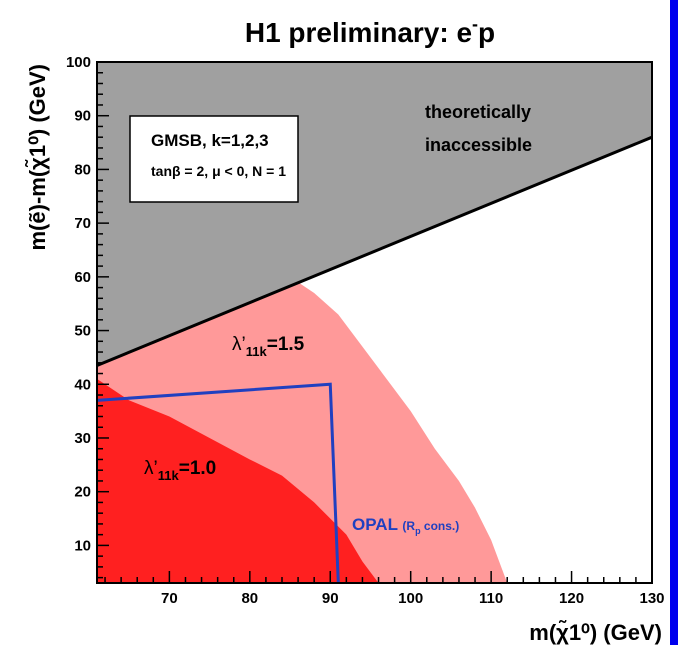  I want to click on x-tick-label: 130, so click(651, 598).